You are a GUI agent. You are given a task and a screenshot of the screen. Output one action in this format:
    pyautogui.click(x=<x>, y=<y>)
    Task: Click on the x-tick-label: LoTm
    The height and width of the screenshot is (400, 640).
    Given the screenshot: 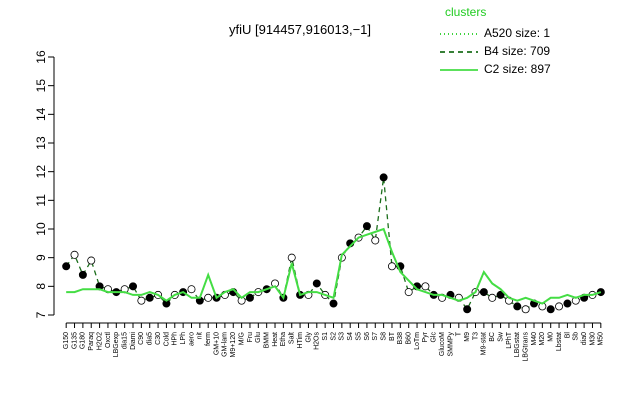 What is the action you would take?
    pyautogui.click(x=417, y=341)
    